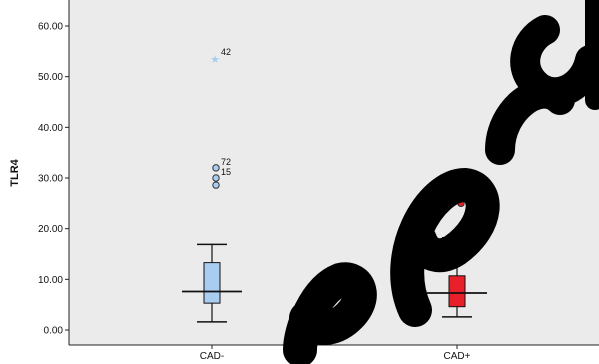 Image resolution: width=599 pixels, height=364 pixels. Describe the element at coordinates (15, 172) in the screenshot. I see `y-axis-title: TLR4` at that location.